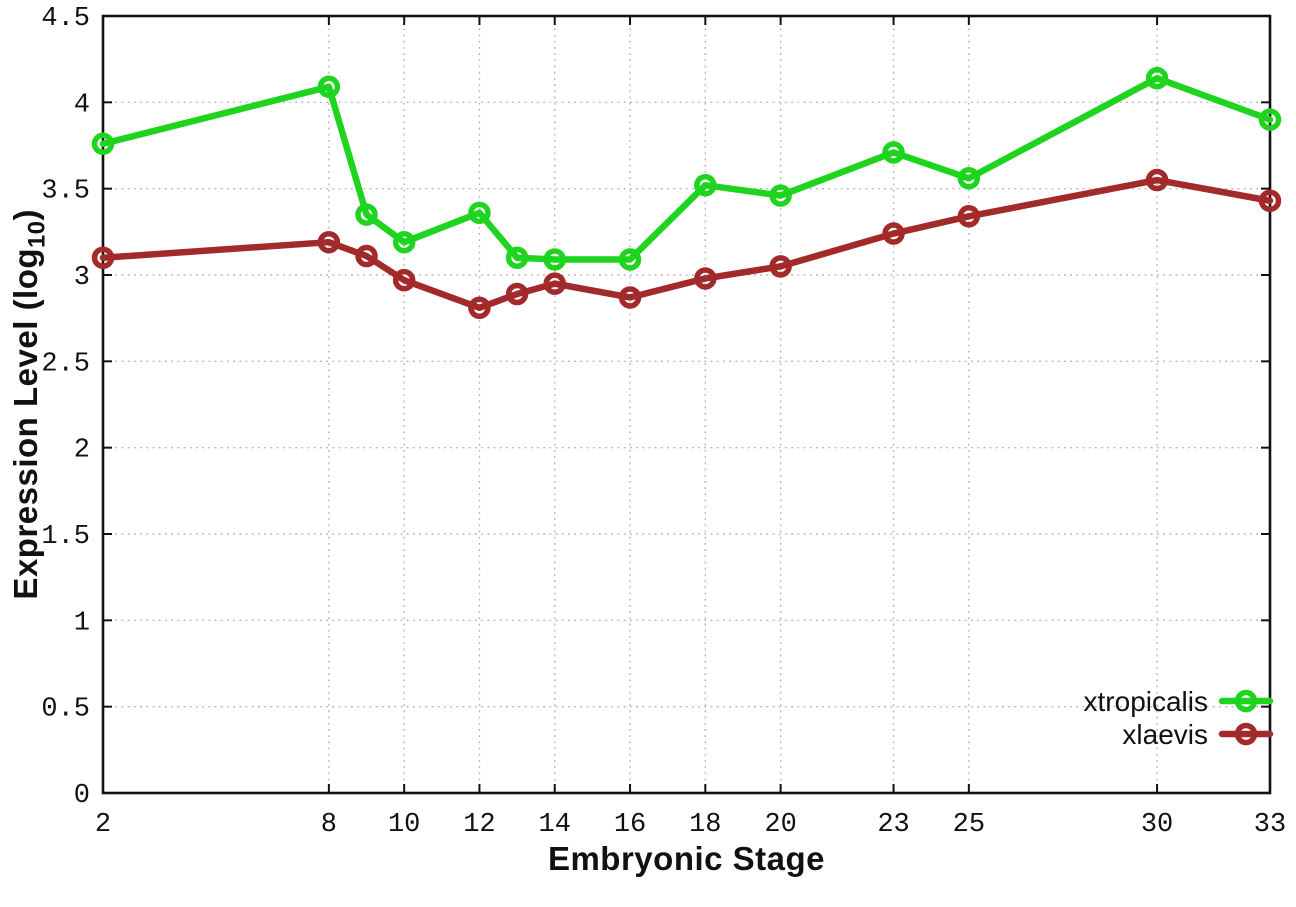  Describe the element at coordinates (65, 537) in the screenshot. I see `y-tick-label: 1.5` at that location.